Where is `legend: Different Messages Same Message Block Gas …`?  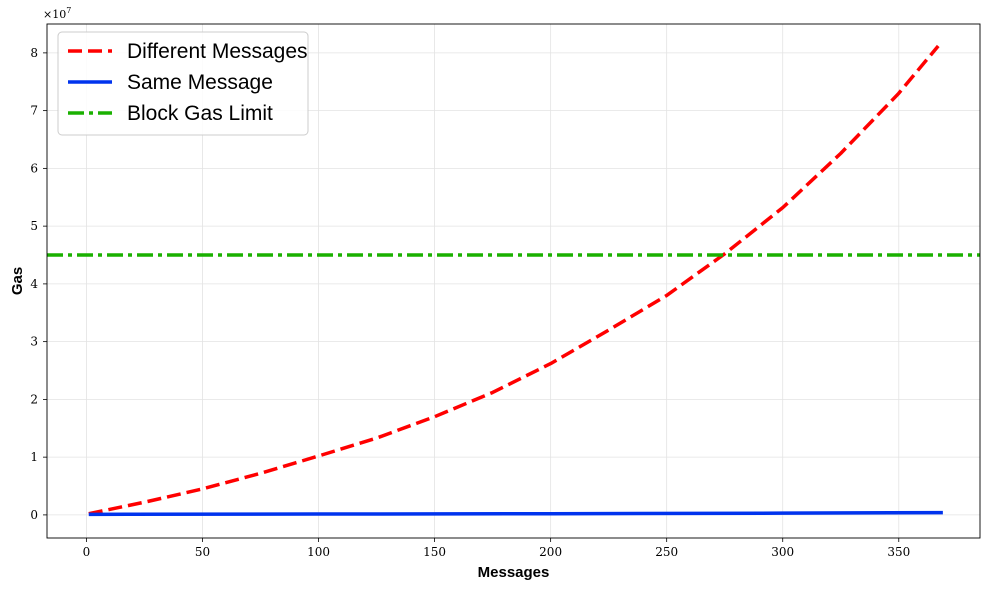 legend: Different Messages Same Message Block Gas … is located at coordinates (183, 83).